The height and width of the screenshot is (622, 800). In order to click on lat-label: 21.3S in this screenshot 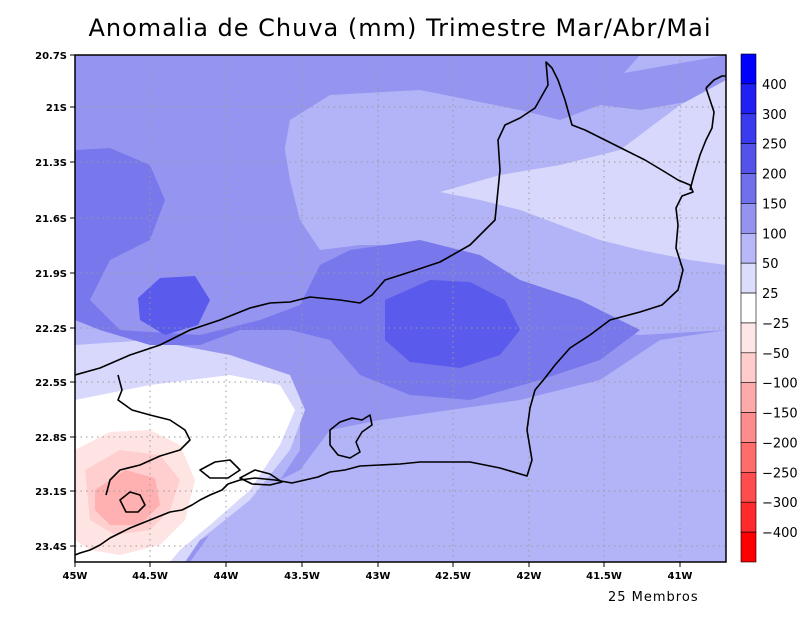, I will do `click(51, 163)`.